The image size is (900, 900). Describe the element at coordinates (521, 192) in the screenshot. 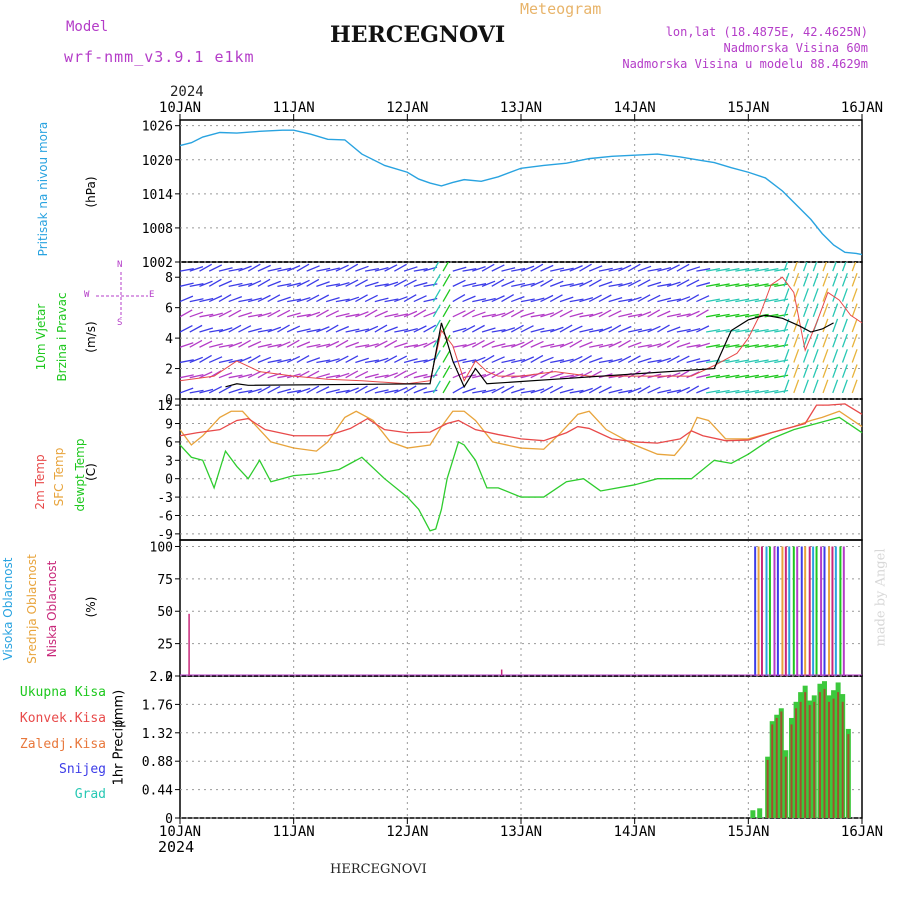

I see `pressure-line` at that location.